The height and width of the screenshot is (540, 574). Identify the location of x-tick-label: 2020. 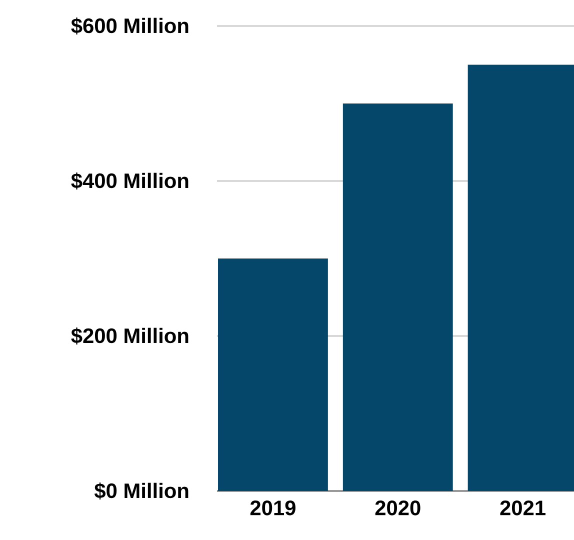
(397, 508).